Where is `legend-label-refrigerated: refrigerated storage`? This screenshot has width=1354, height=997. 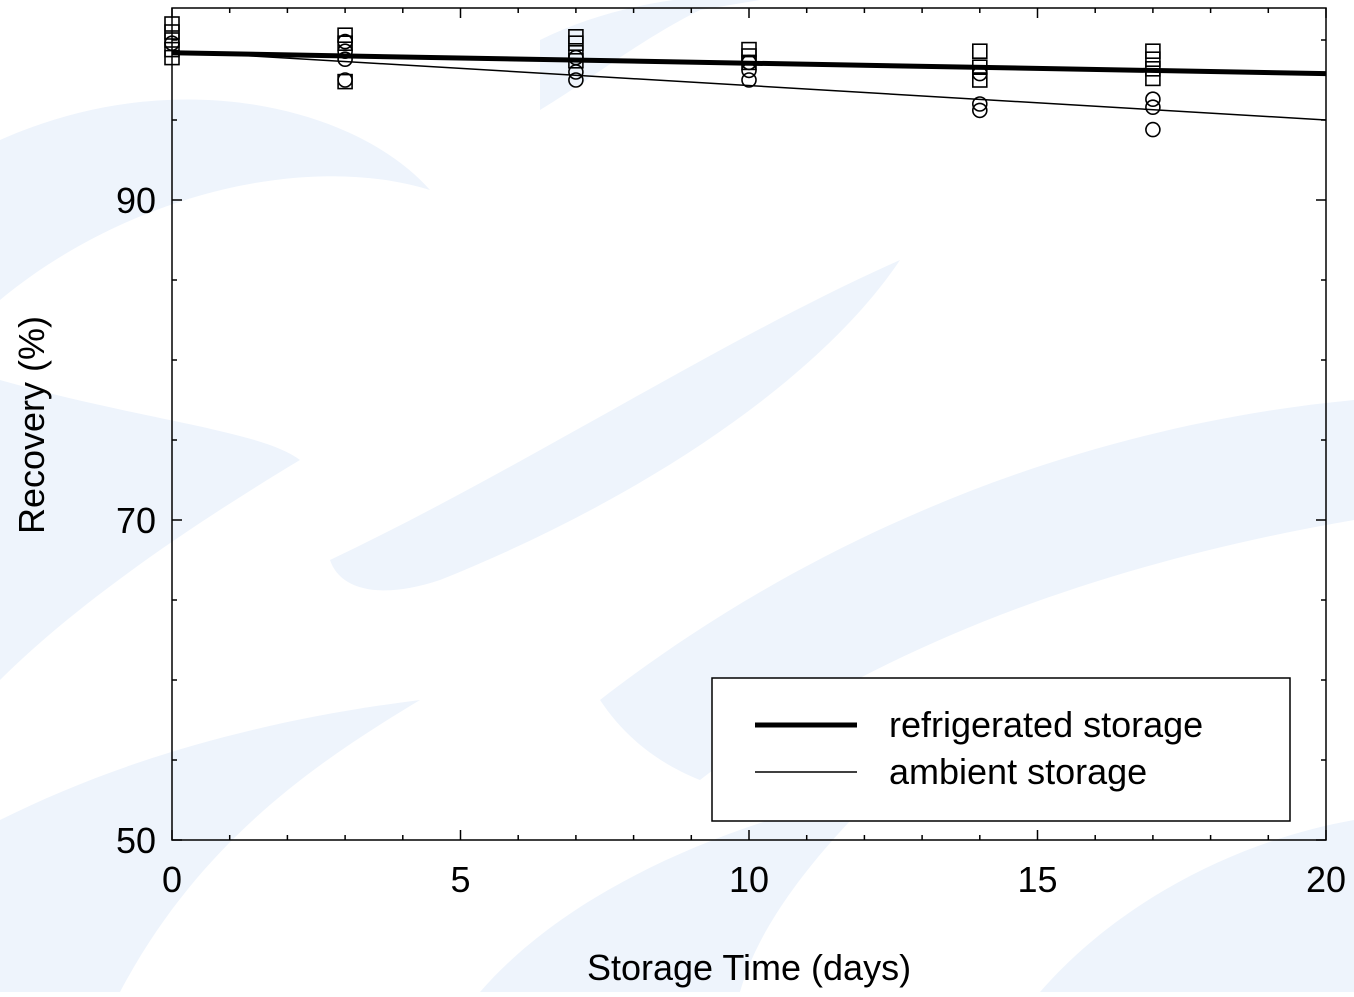 legend-label-refrigerated: refrigerated storage is located at coordinates (1046, 724).